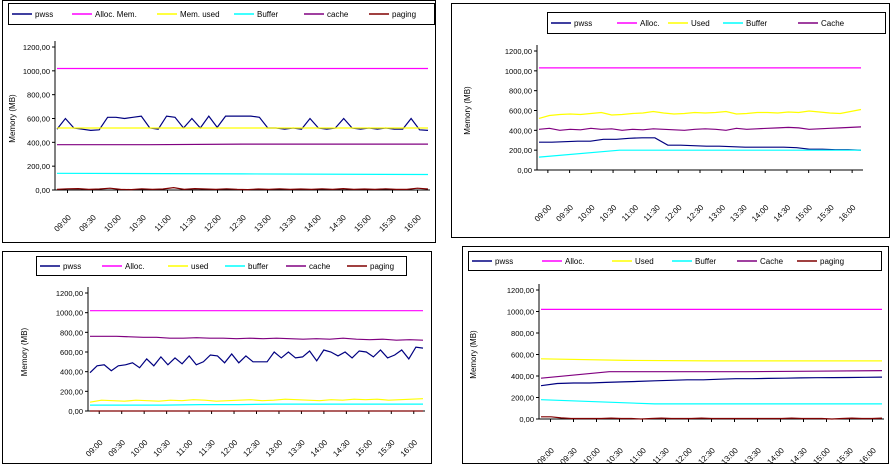 The image size is (893, 469). Describe the element at coordinates (116, 14) in the screenshot. I see `legend-label: Alloc. Mem.` at that location.